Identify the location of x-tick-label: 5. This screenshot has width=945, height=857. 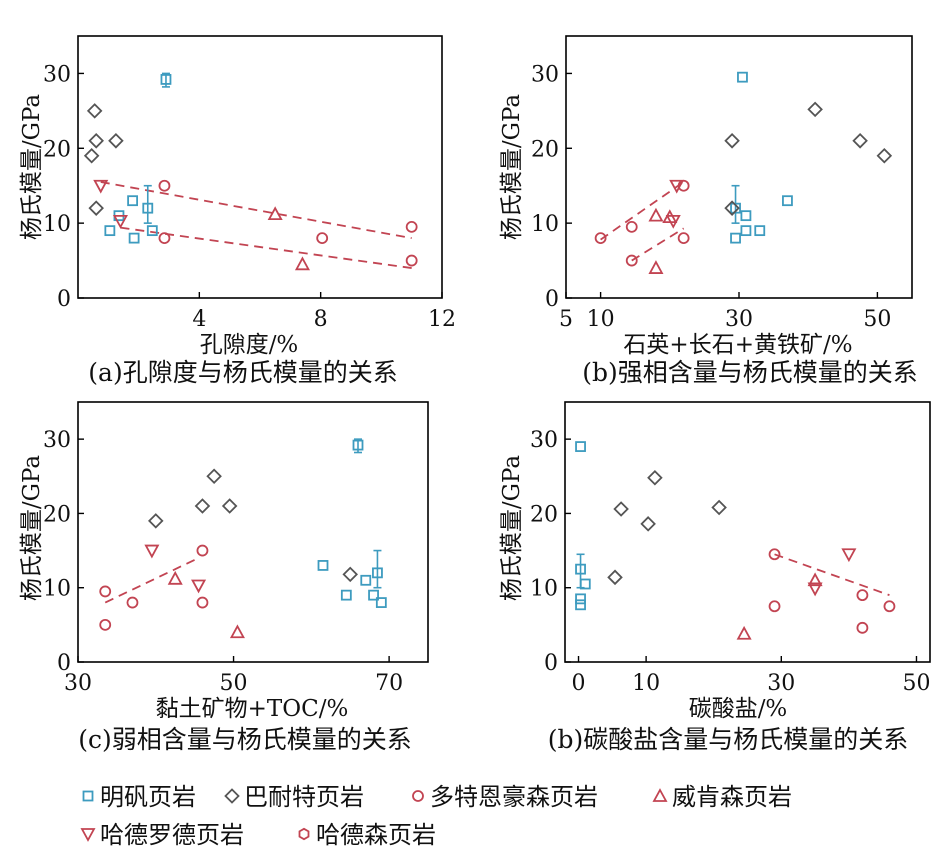
(566, 319).